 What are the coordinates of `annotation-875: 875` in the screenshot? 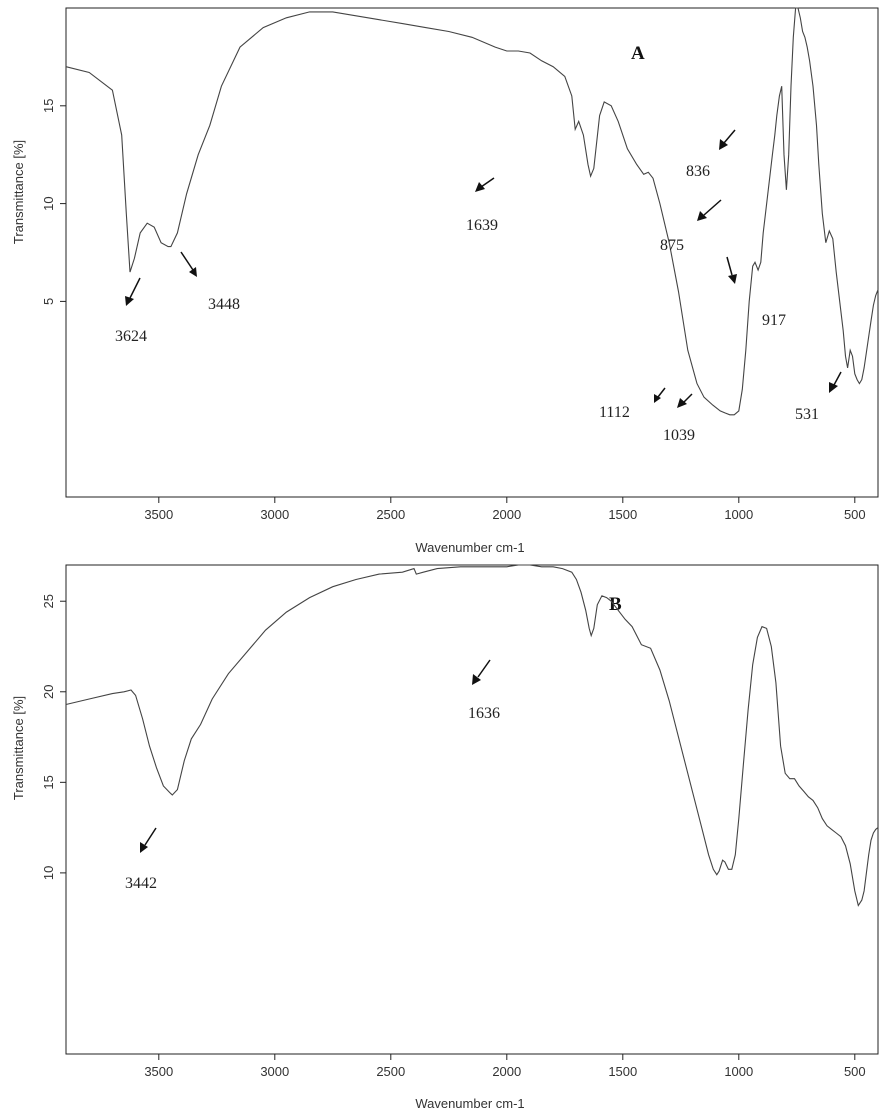 It's located at (672, 245).